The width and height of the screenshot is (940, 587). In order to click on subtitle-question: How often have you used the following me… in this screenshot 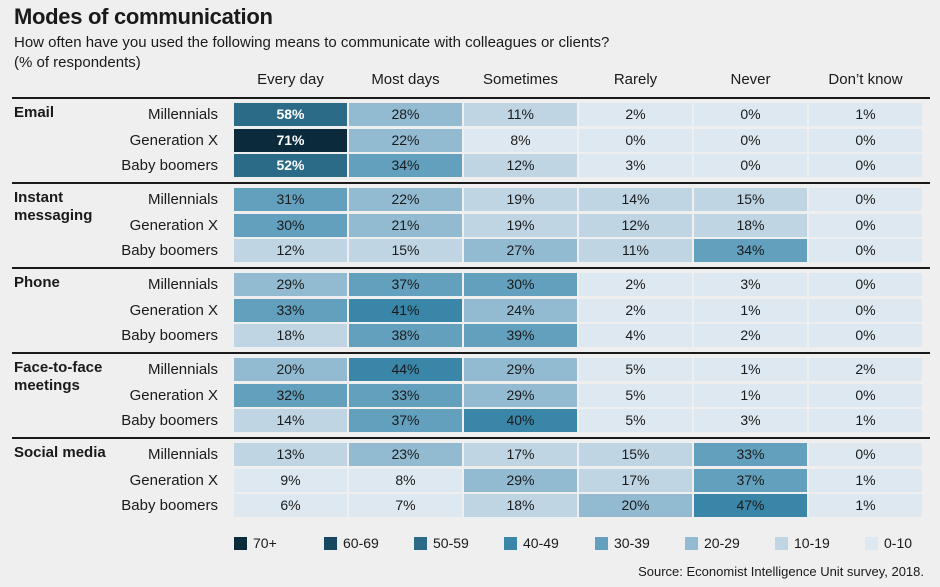, I will do `click(312, 42)`.